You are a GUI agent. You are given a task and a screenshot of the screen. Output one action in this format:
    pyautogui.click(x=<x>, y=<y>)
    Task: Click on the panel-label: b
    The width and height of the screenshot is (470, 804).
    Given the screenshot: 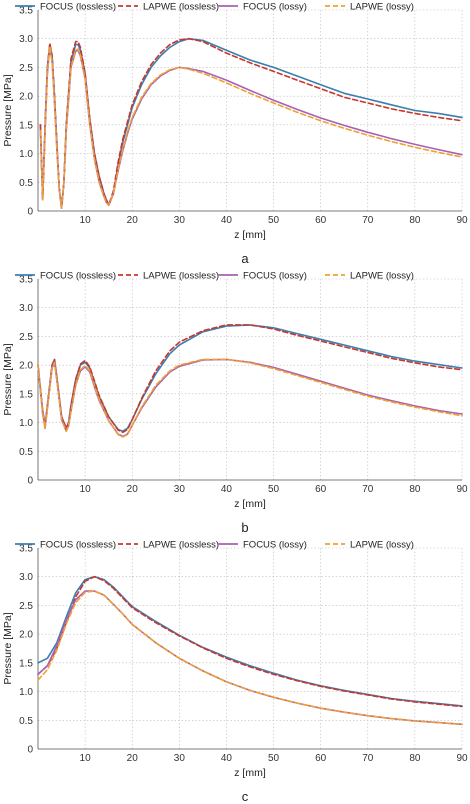 What is the action you would take?
    pyautogui.click(x=244, y=527)
    